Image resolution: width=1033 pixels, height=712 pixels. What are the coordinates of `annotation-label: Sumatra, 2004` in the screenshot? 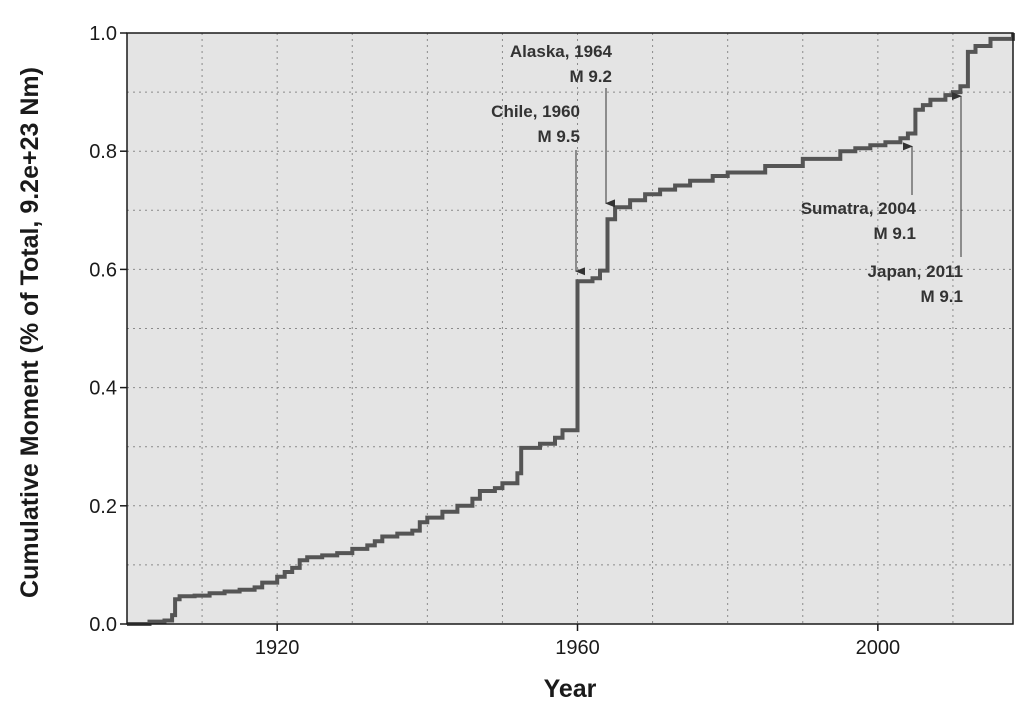 It's located at (859, 208).